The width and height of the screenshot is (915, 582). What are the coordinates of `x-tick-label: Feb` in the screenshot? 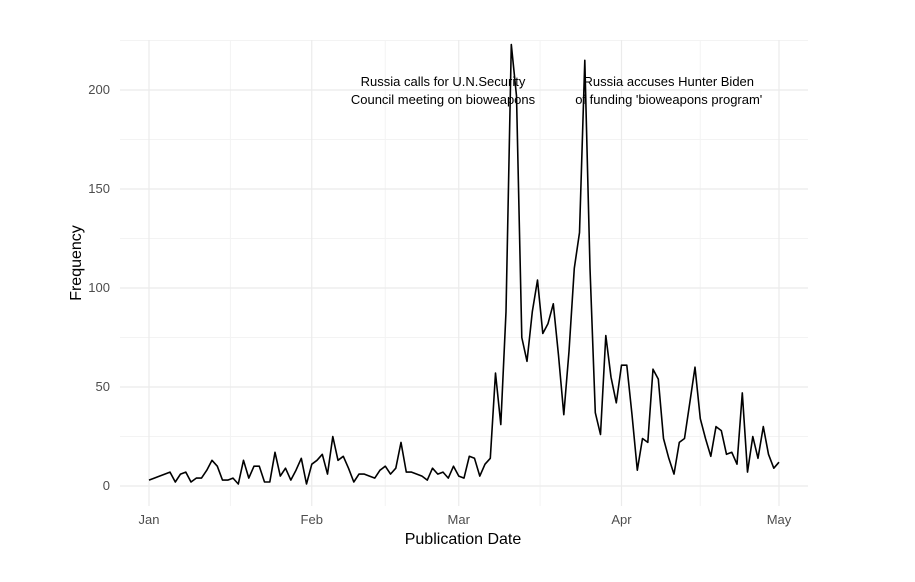 It's located at (312, 519).